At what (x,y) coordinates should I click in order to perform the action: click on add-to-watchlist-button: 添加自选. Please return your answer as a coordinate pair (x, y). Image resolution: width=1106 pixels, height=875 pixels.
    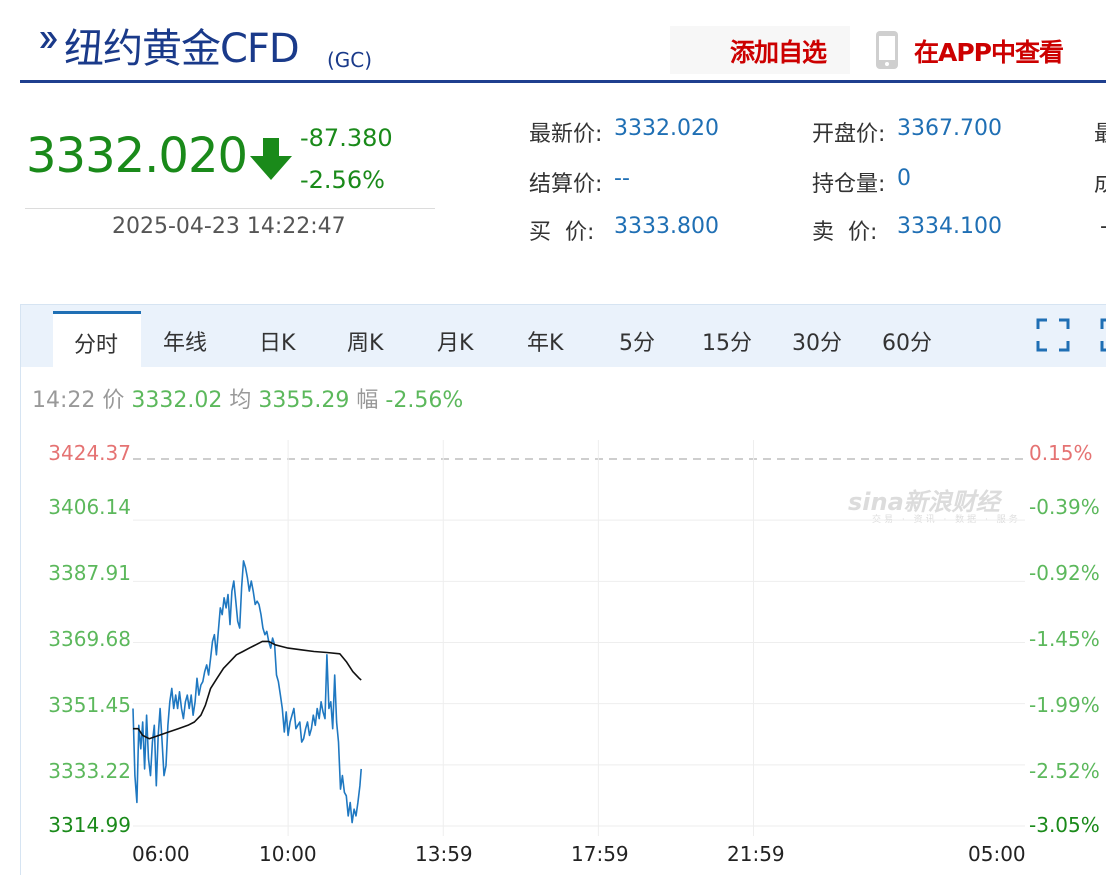
    Looking at the image, I should click on (778, 52).